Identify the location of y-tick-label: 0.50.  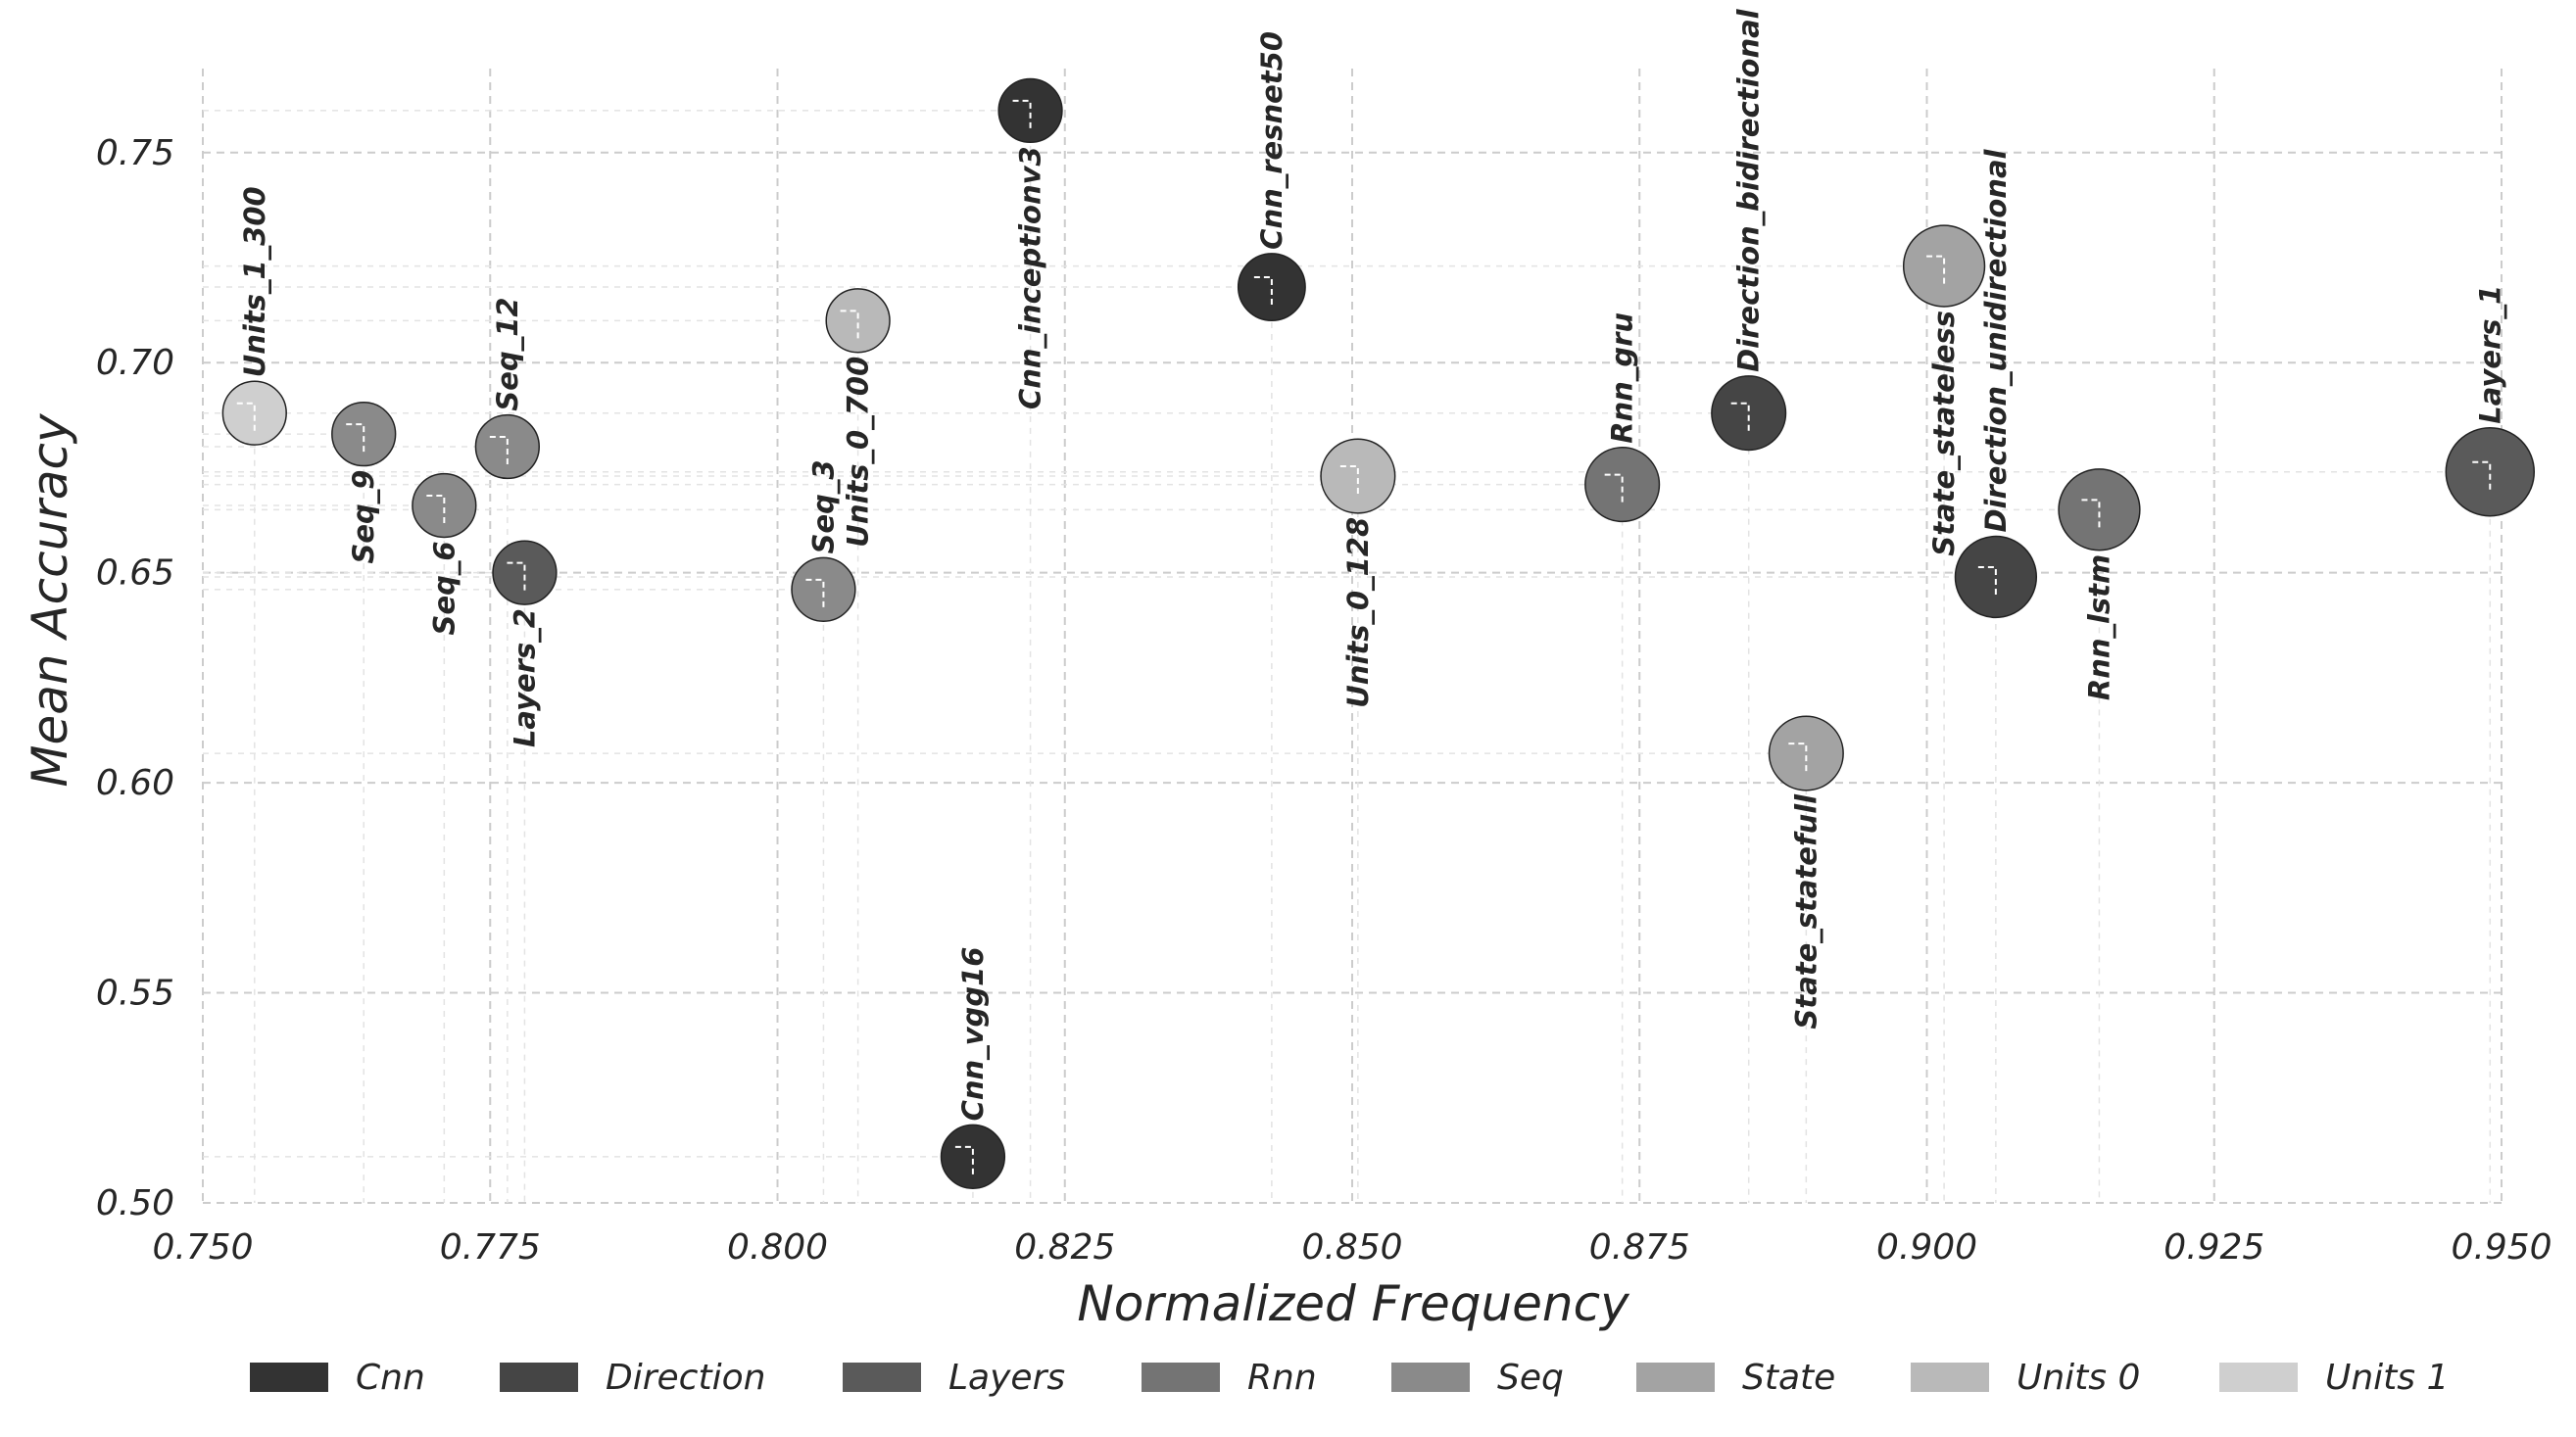
(135, 1203).